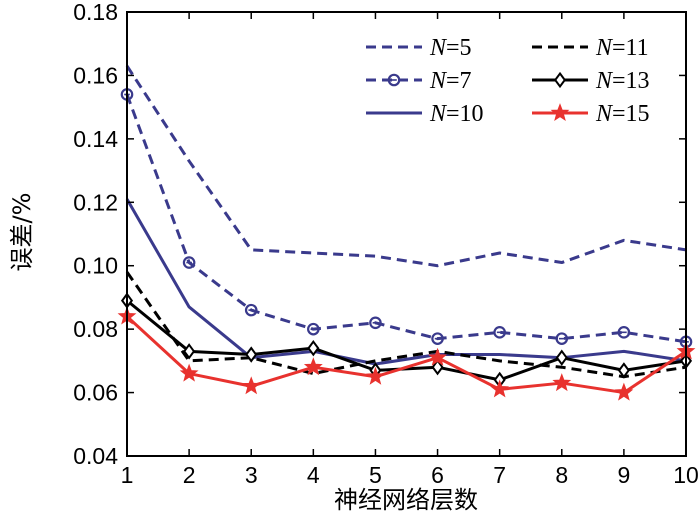 The height and width of the screenshot is (519, 700). I want to click on legend-label: N=11, so click(622, 48).